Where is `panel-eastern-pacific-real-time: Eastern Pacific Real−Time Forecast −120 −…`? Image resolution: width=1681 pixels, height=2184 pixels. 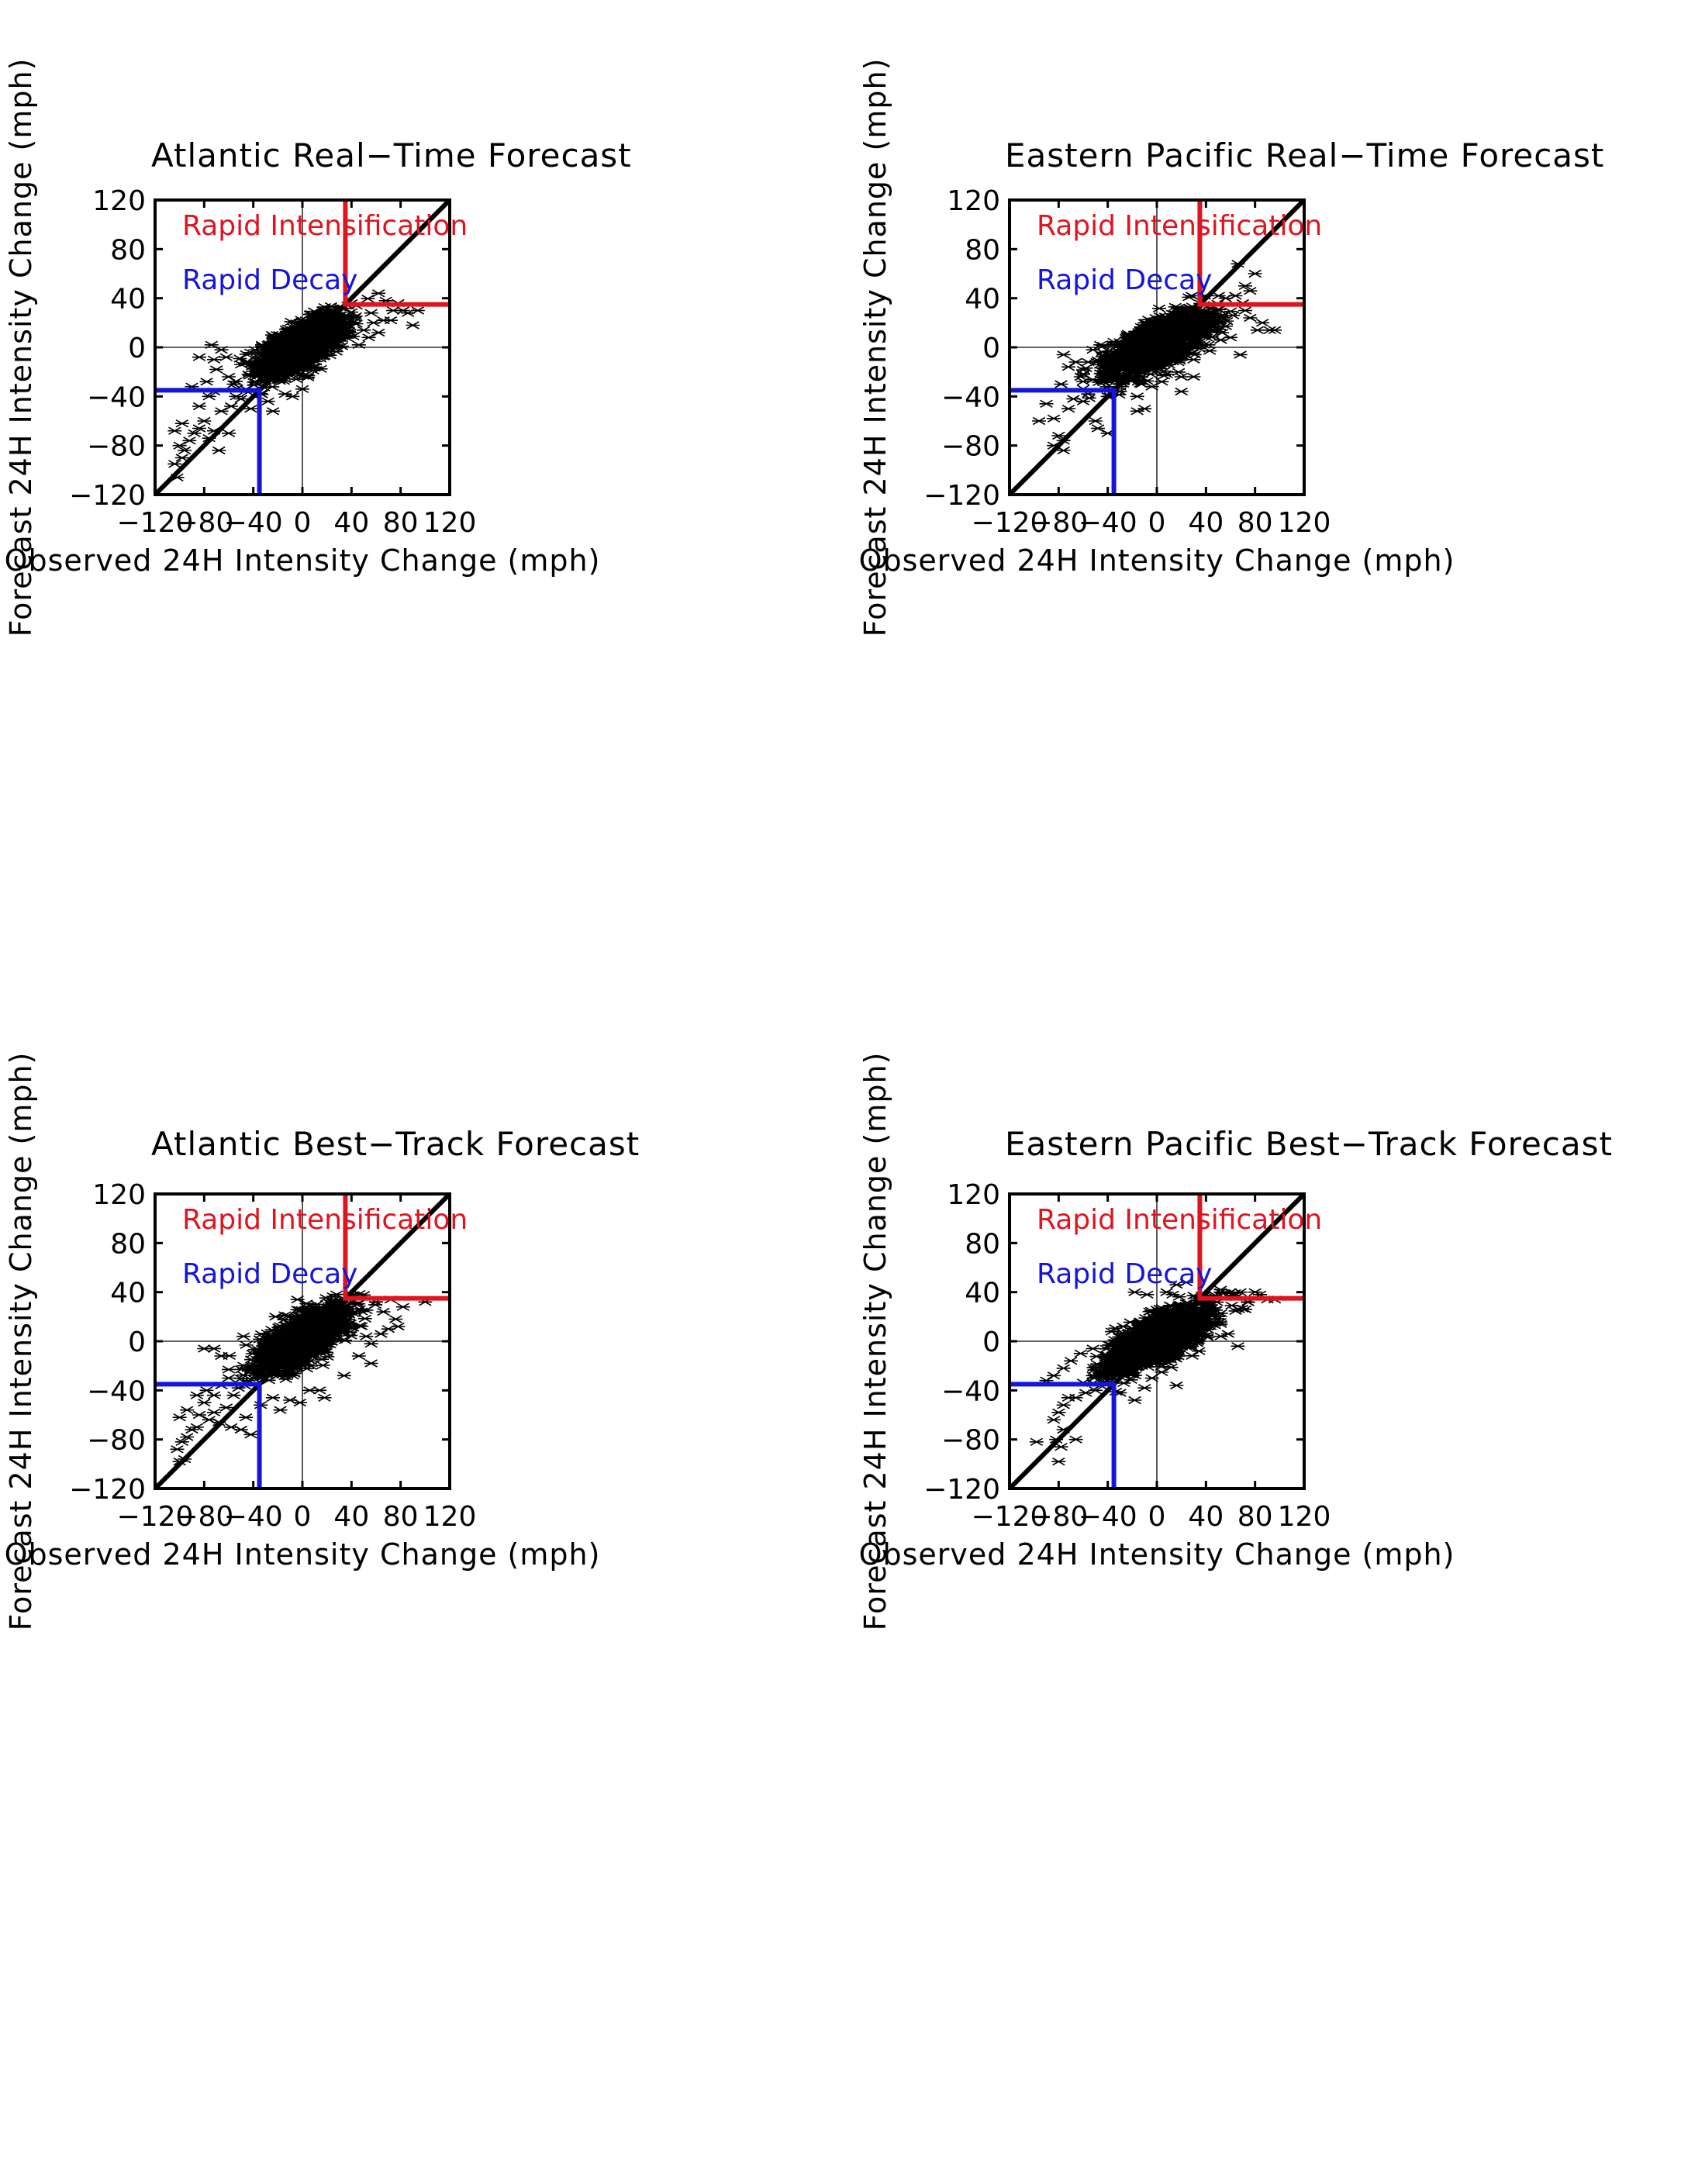
panel-eastern-pacific-real-time: Eastern Pacific Real−Time Forecast −120 −… is located at coordinates (1231, 348).